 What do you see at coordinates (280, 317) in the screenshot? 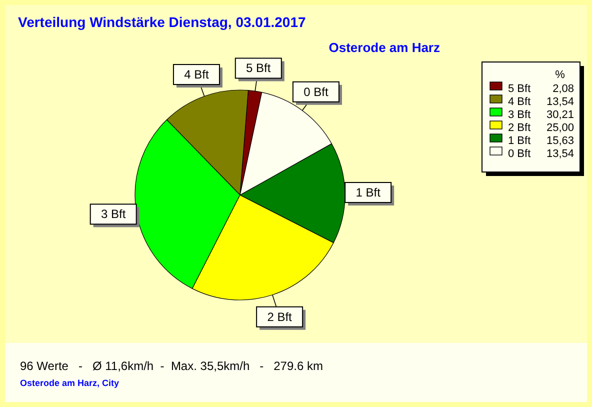
I see `slice-label: 2 Bft` at bounding box center [280, 317].